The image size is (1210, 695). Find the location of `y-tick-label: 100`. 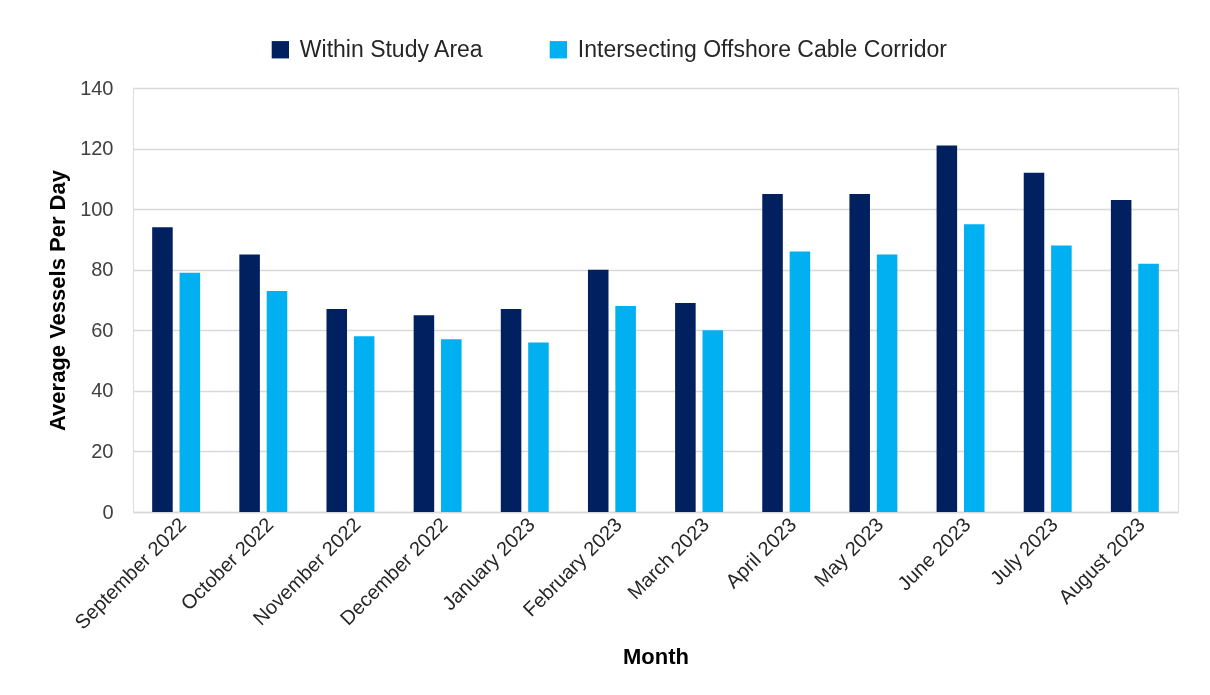

y-tick-label: 100 is located at coordinates (97, 208).